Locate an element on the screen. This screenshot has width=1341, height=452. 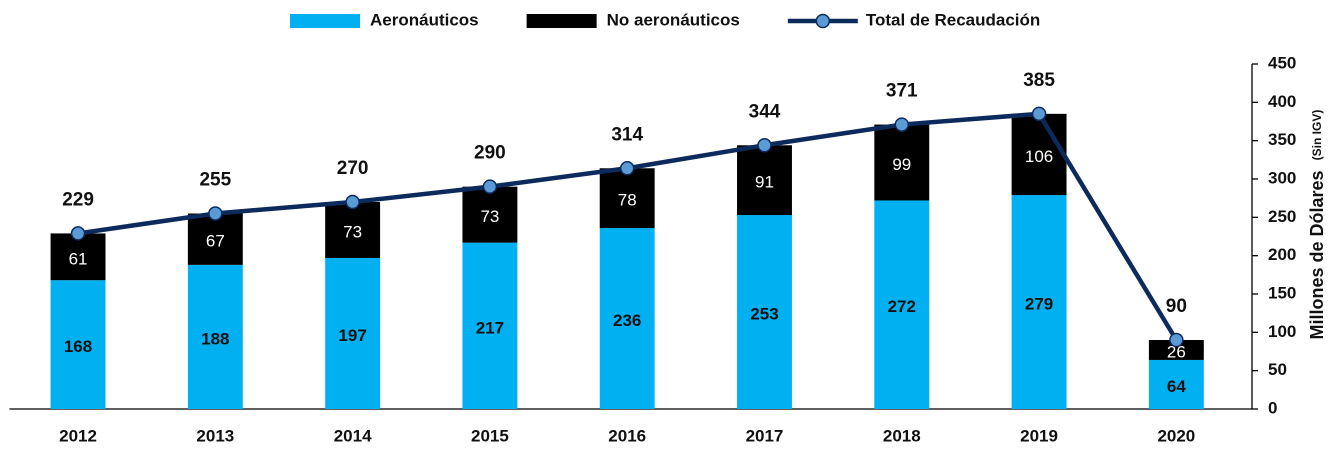
data-label: 61 is located at coordinates (78, 258).